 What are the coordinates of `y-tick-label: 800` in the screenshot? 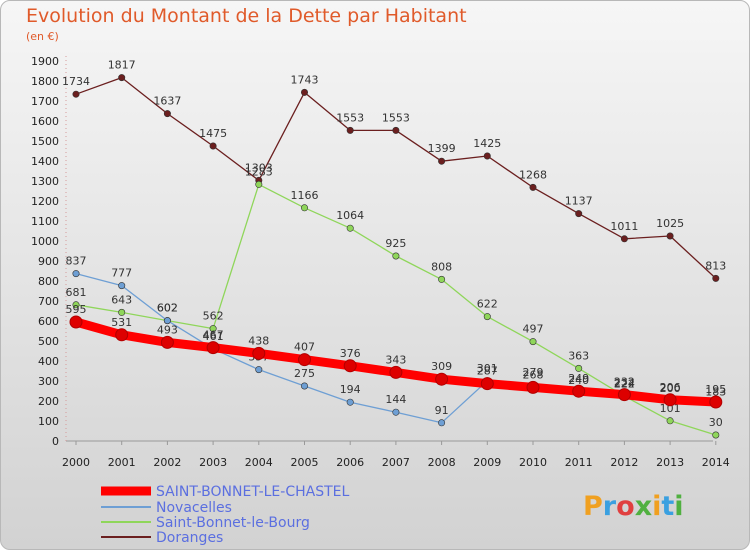 It's located at (48, 281).